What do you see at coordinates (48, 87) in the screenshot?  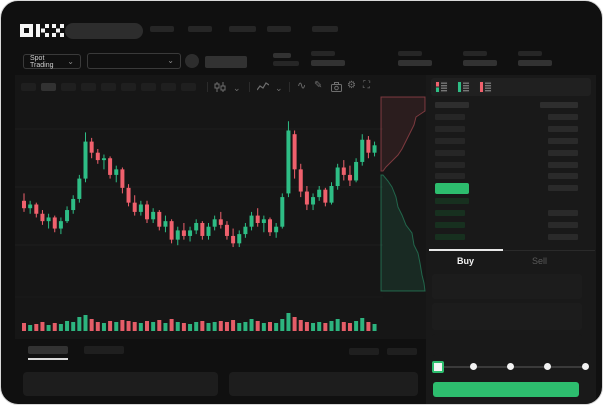 I see `interval-button-active` at bounding box center [48, 87].